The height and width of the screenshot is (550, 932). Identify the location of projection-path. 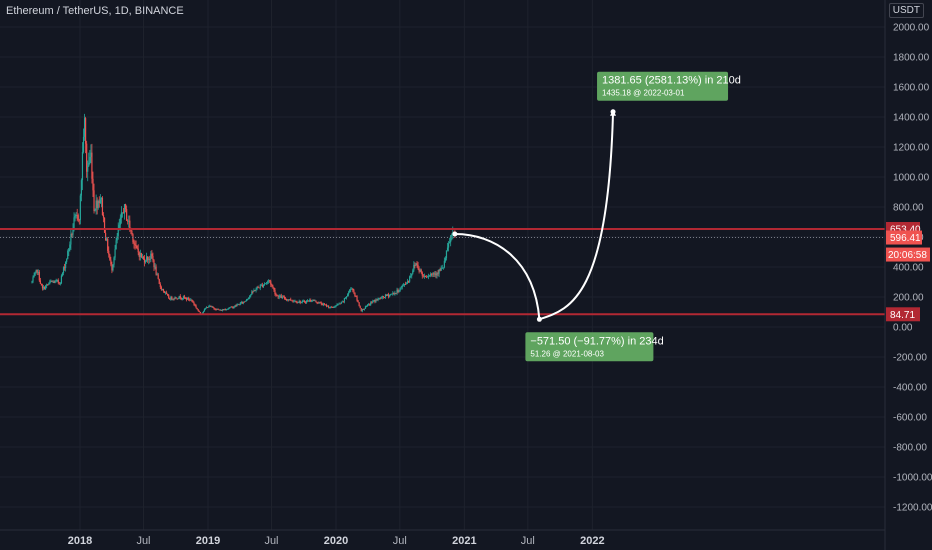
(534, 216).